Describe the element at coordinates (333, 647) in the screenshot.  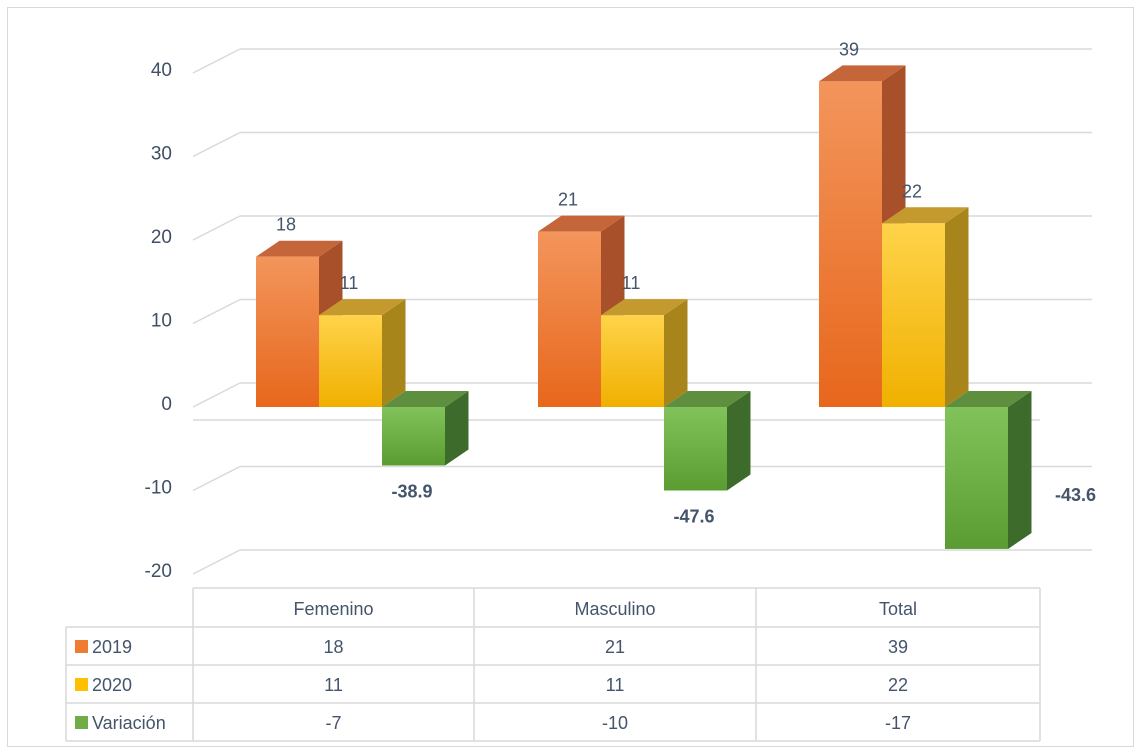
I see `table-cell: 18` at that location.